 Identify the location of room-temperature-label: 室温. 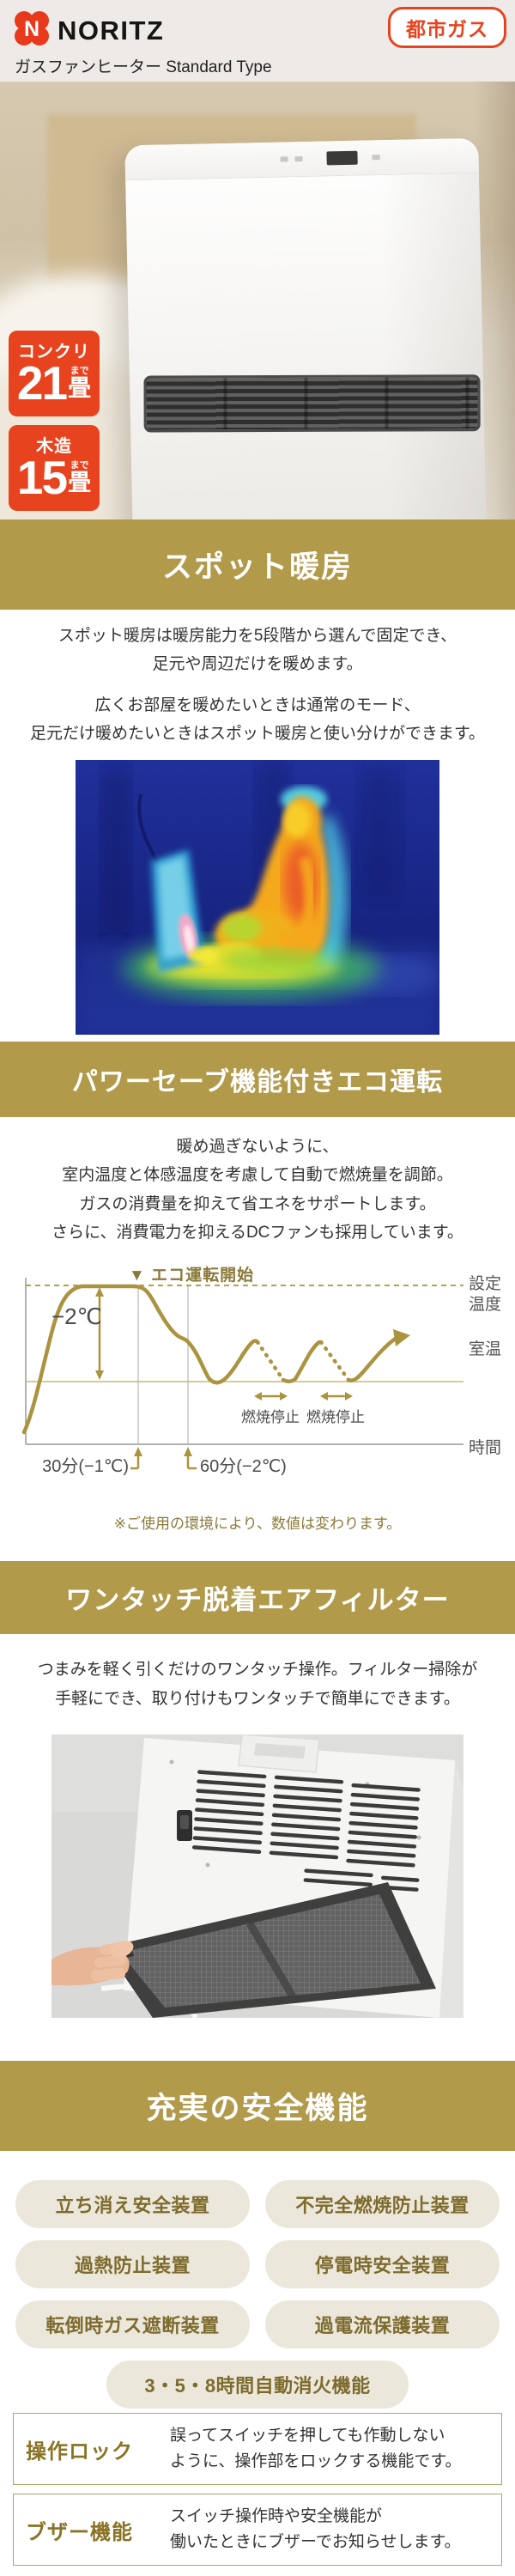
(485, 1349).